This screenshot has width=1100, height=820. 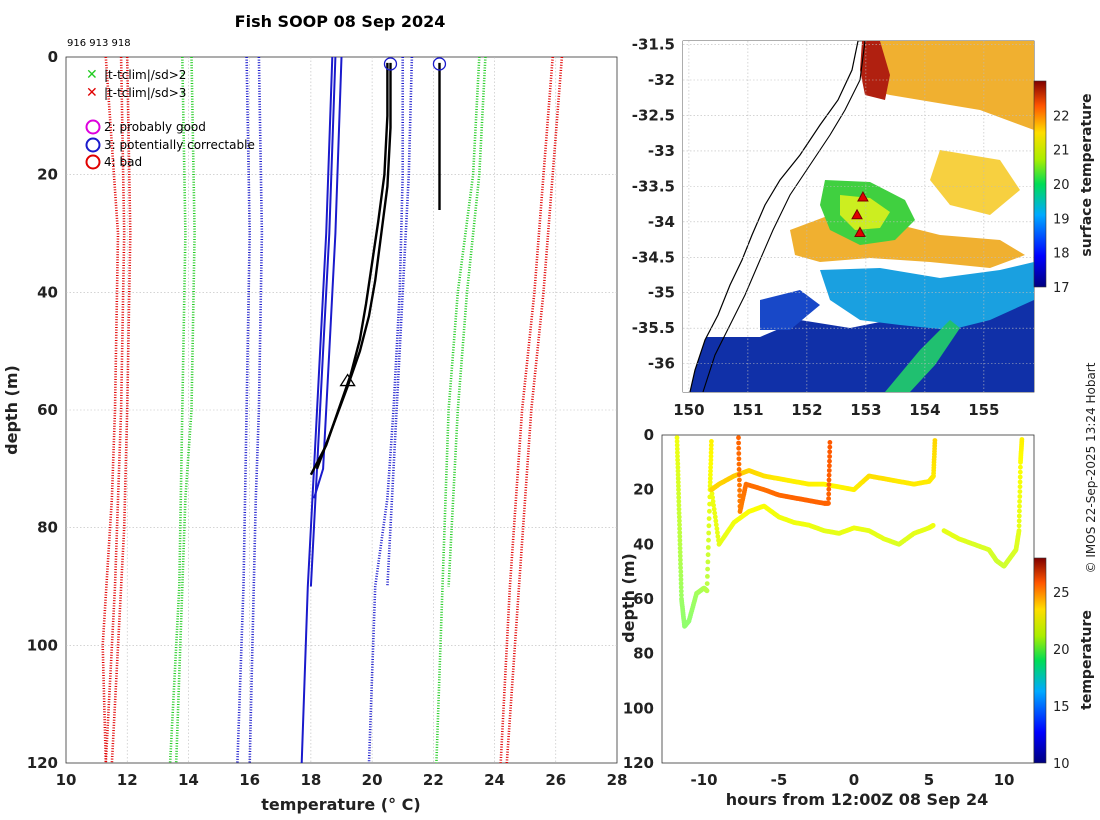 I want to click on series-clim-blue-right-b, so click(x=400, y=322).